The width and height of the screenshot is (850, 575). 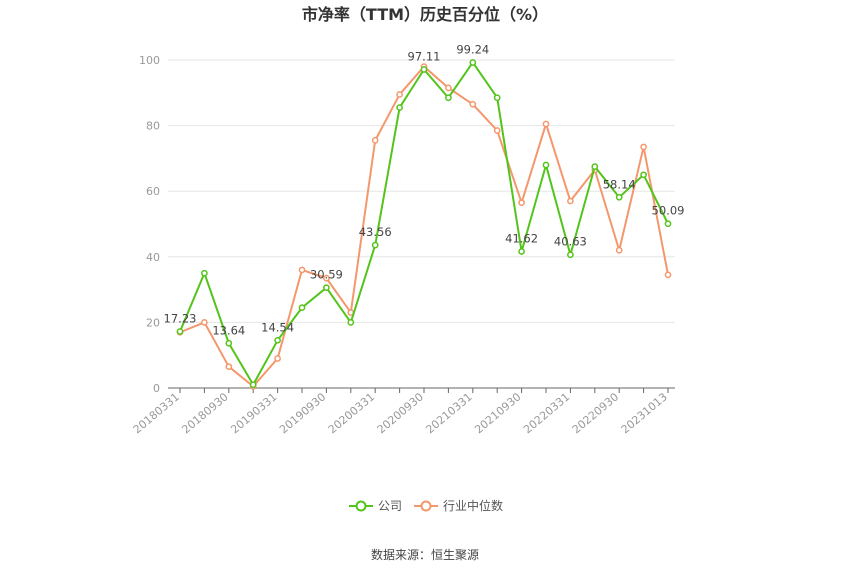 I want to click on x-tick-label: 20210331, so click(x=448, y=413).